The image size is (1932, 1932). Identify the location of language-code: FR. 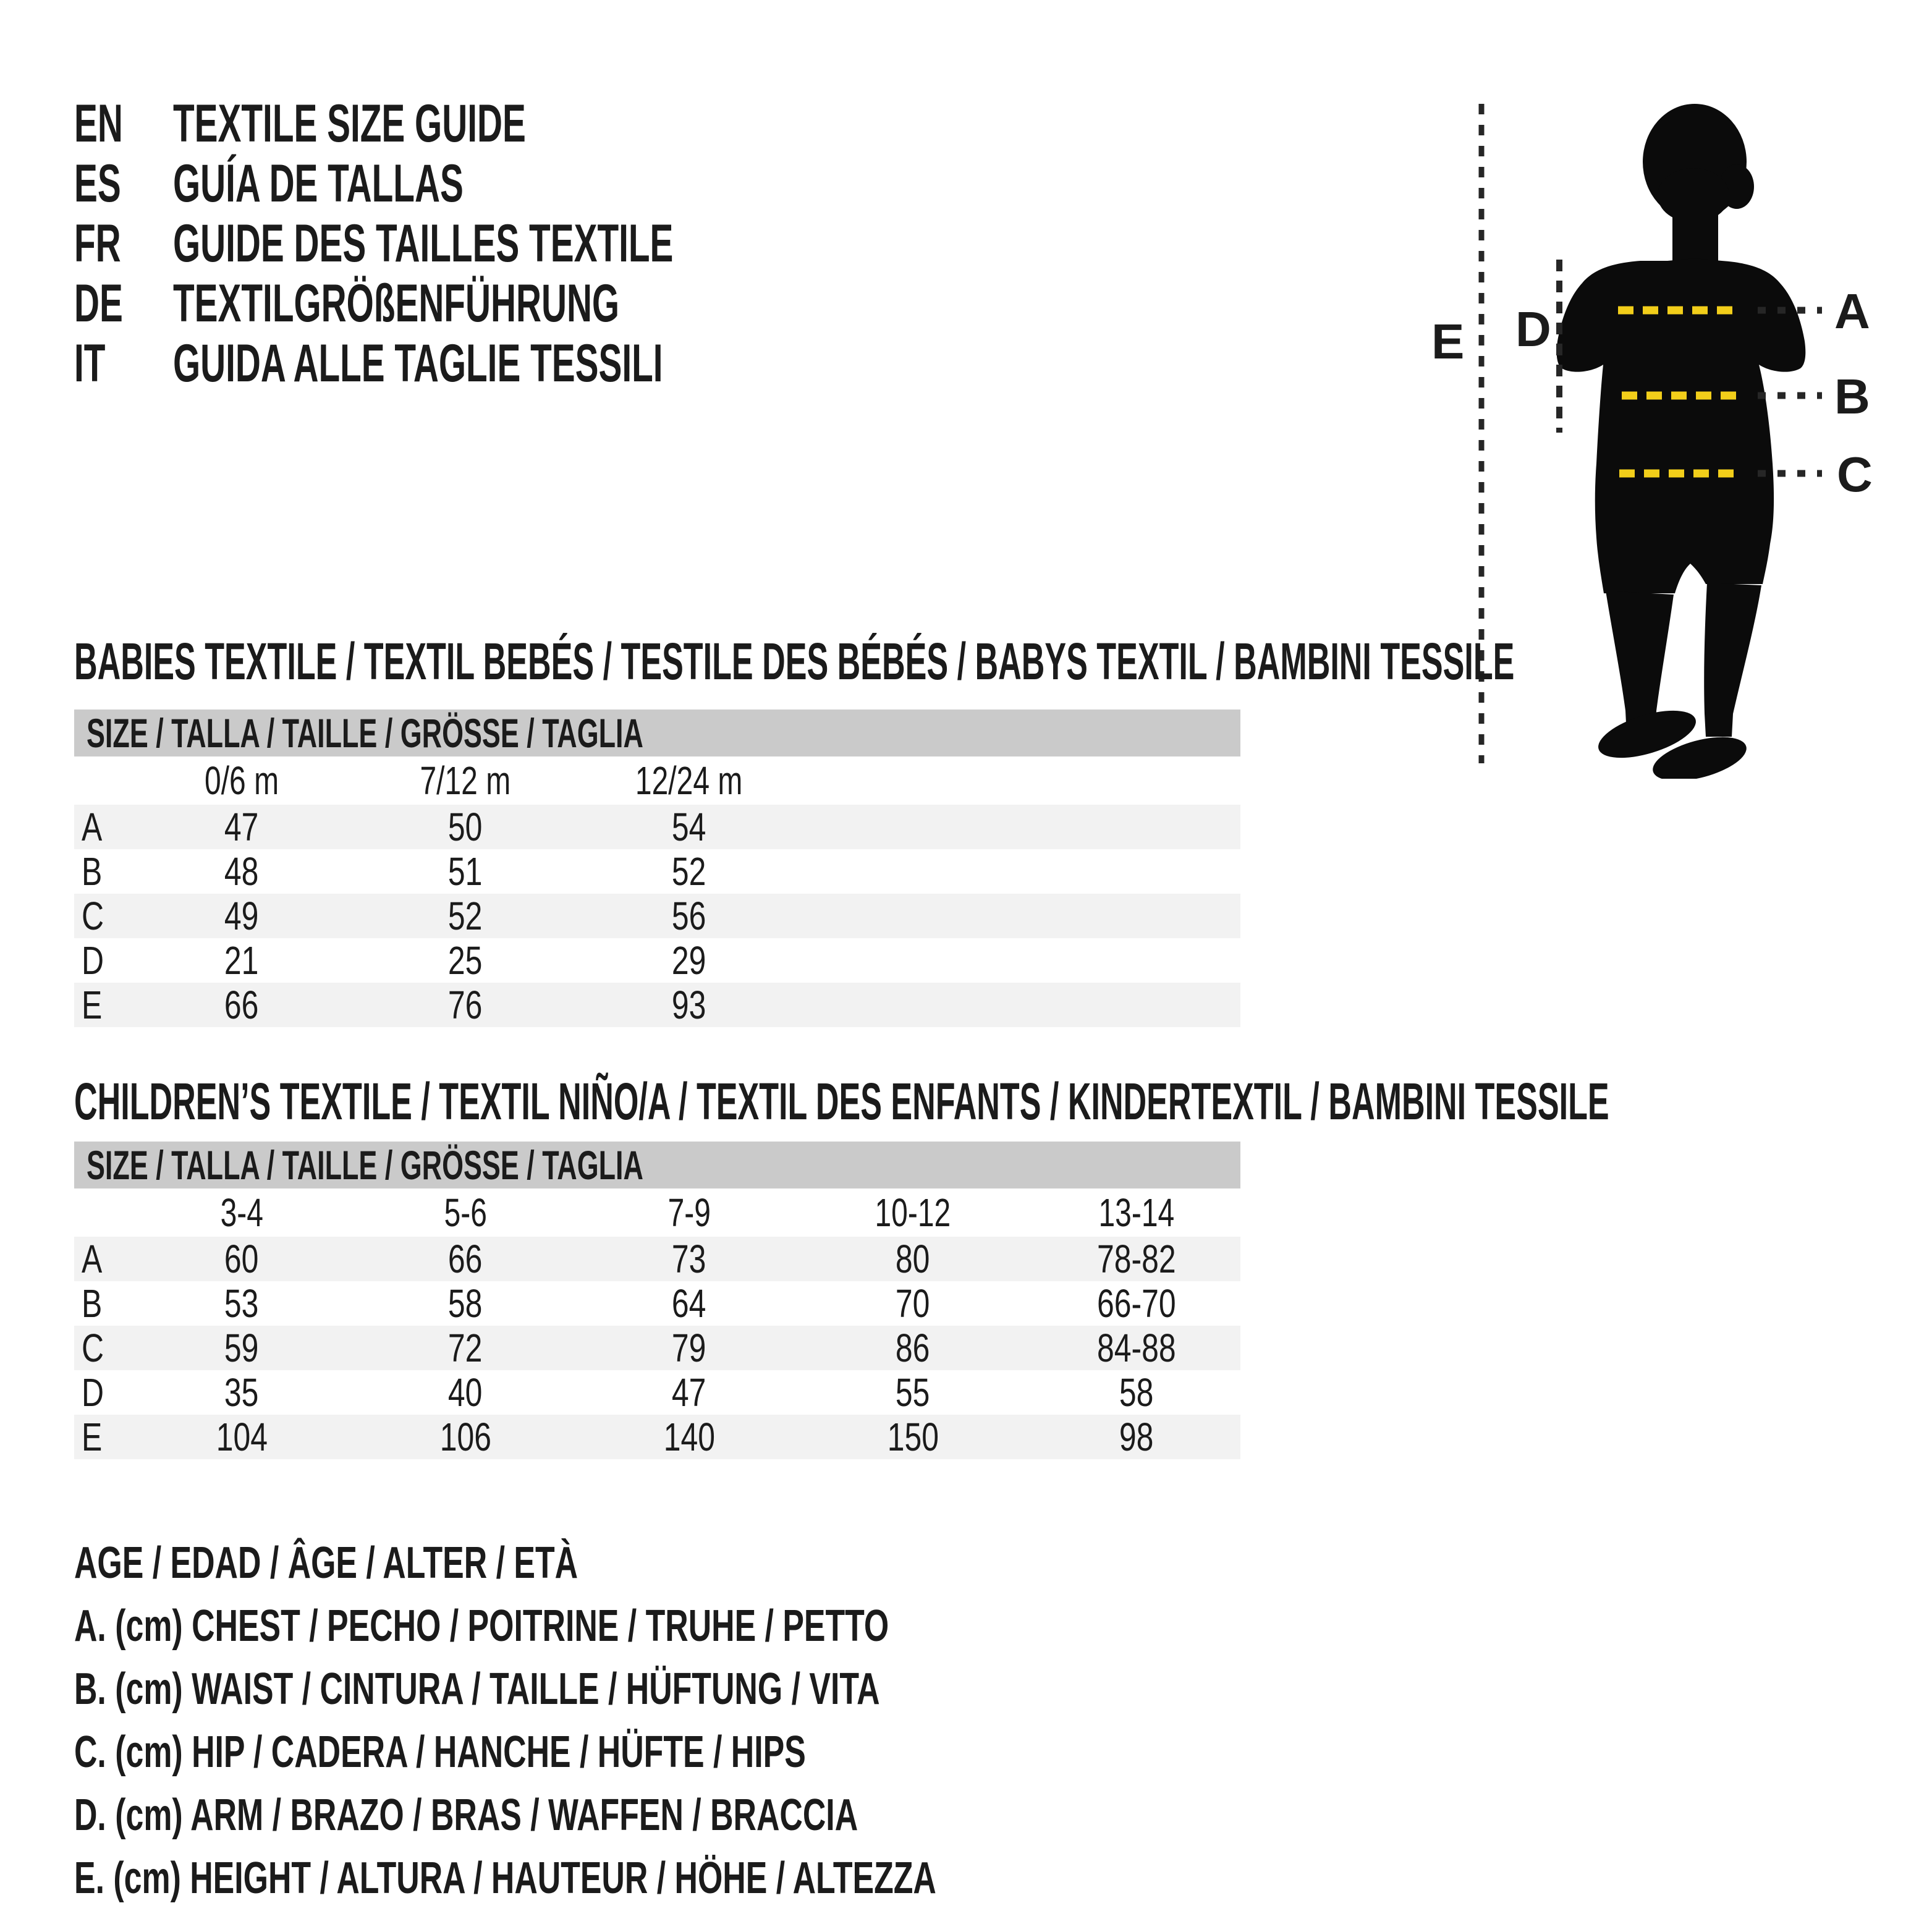
(97, 243).